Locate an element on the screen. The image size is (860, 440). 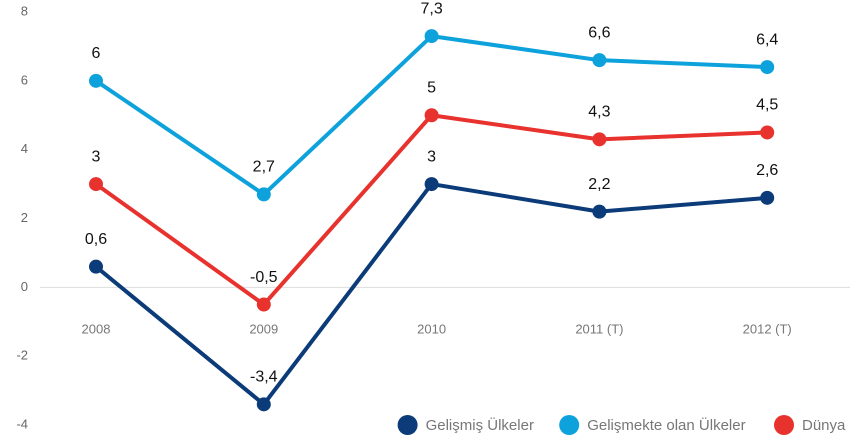
data-label: 4,3 is located at coordinates (599, 112).